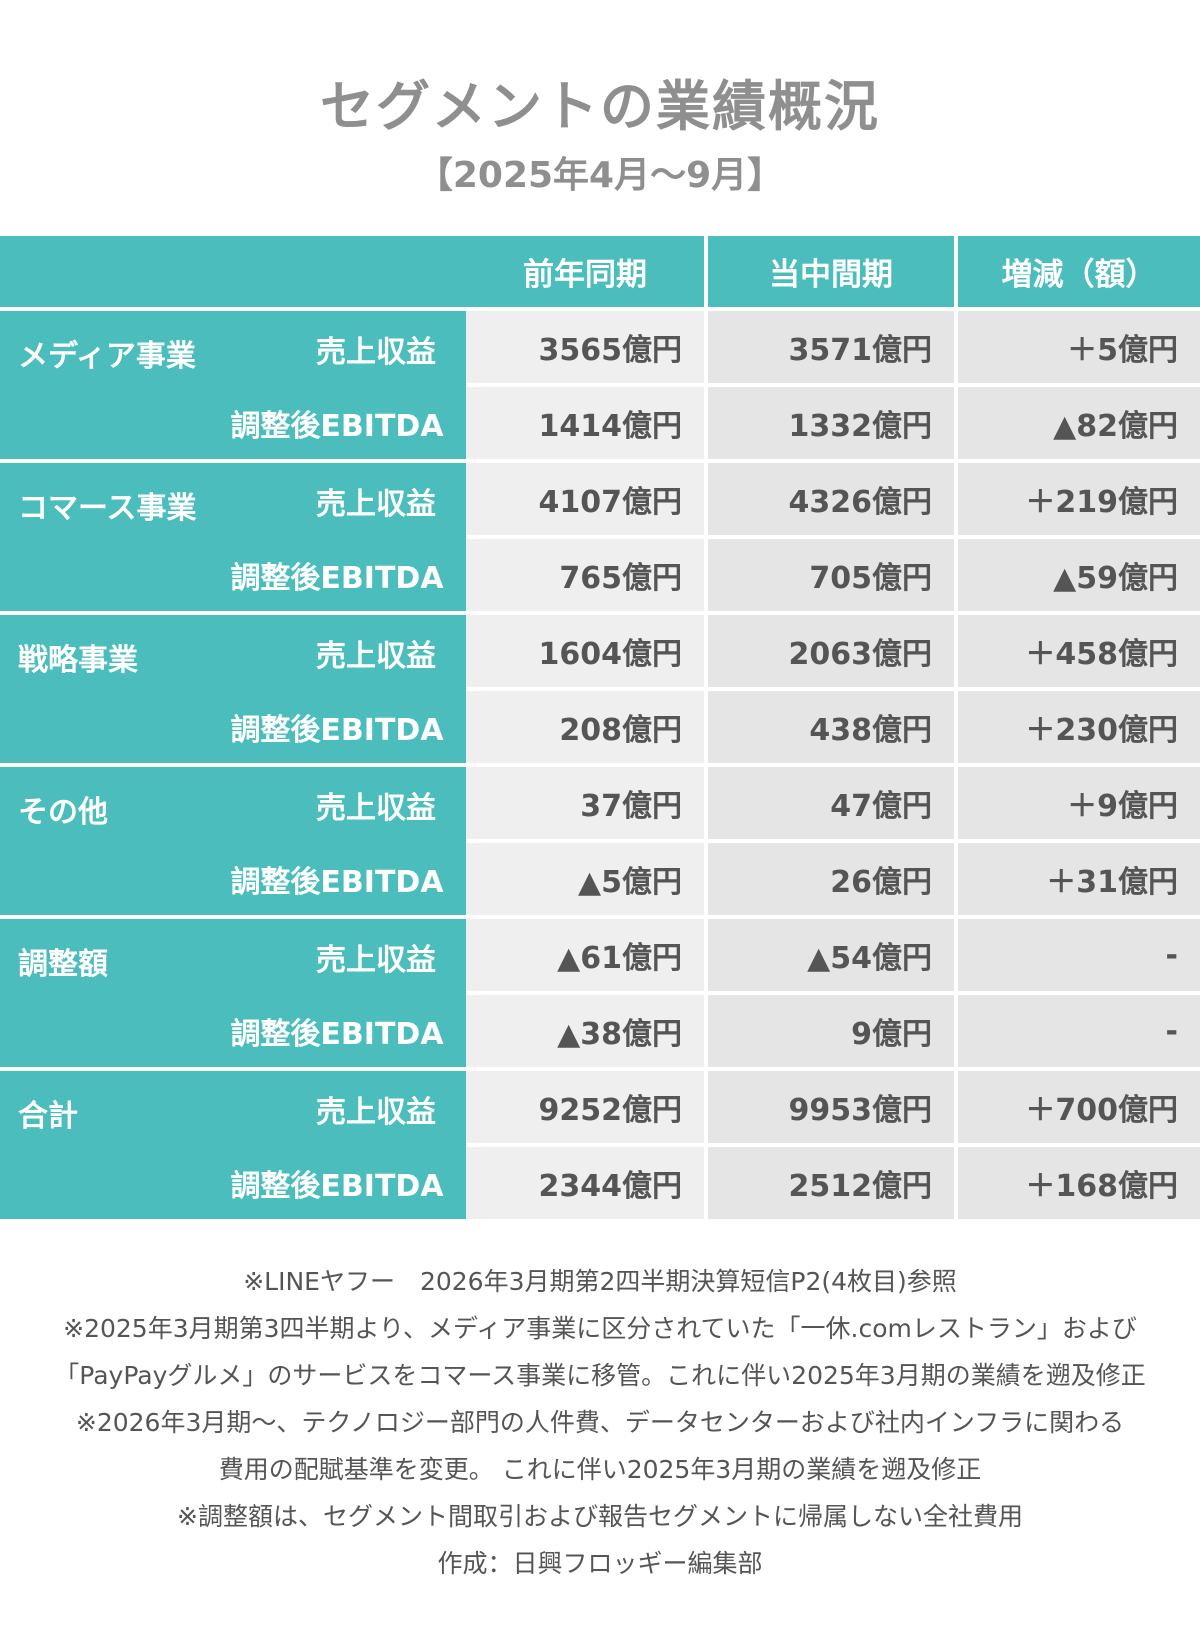 Image resolution: width=1200 pixels, height=1650 pixels. I want to click on table-row: その他 売上収益 37億円 47億円 ＋9億円, so click(600, 843).